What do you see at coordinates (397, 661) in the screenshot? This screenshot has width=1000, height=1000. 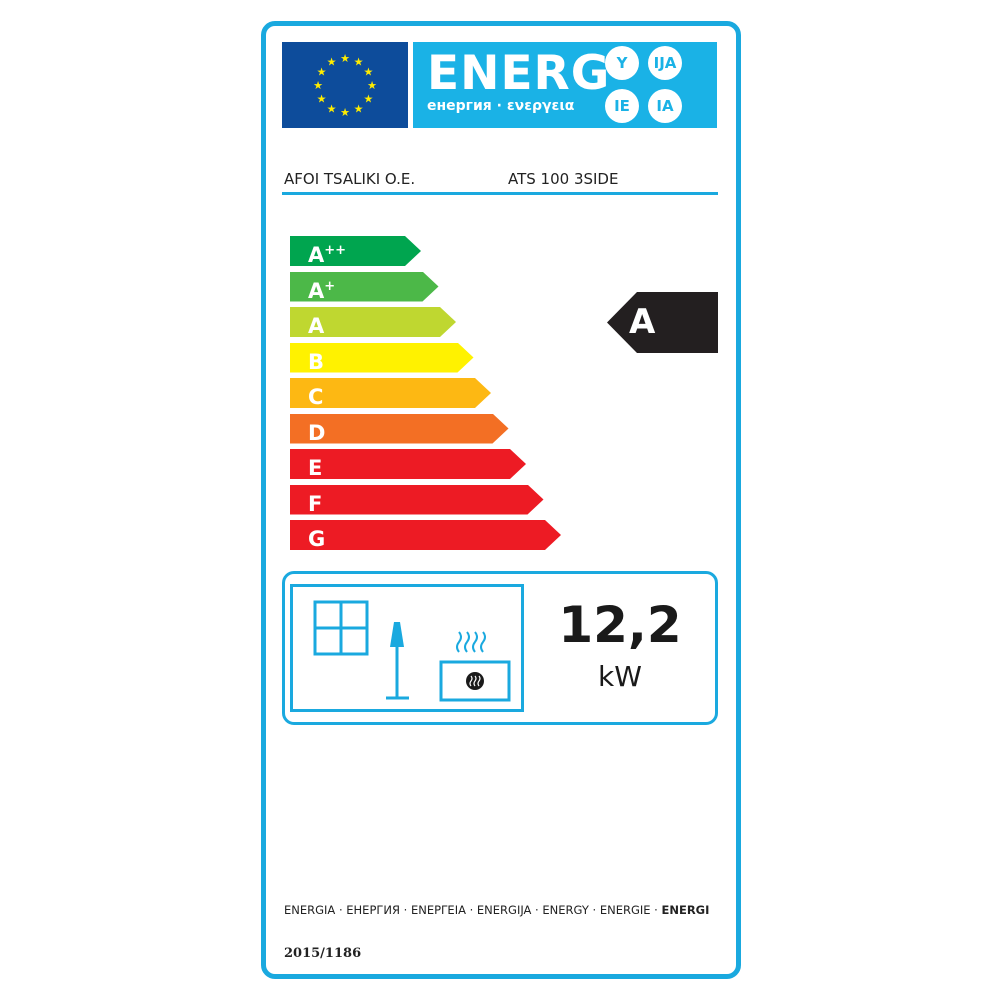 I see `lamp-icon` at bounding box center [397, 661].